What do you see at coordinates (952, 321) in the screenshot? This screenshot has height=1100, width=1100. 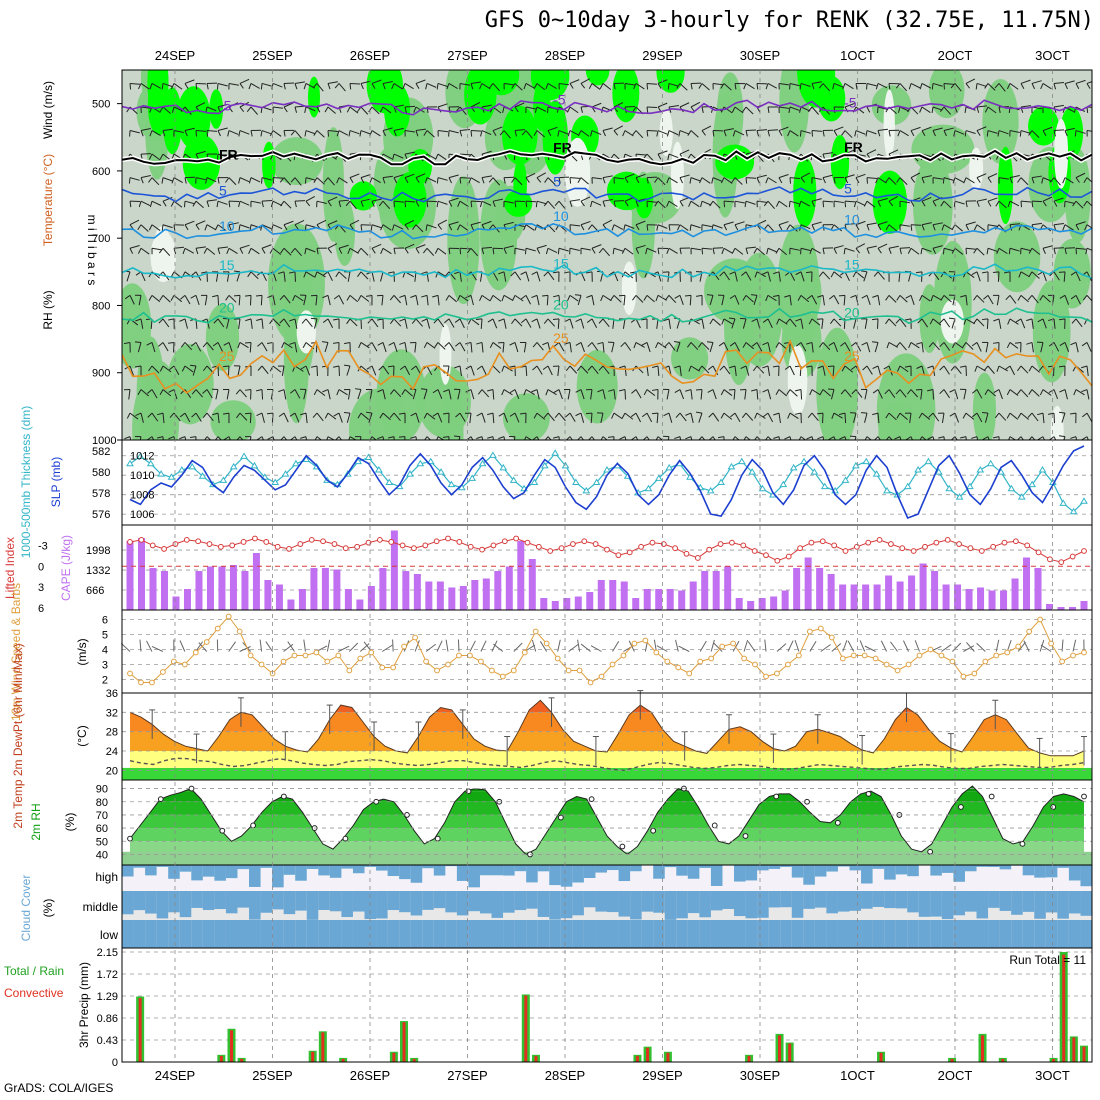 I see `rh-cell-dry` at bounding box center [952, 321].